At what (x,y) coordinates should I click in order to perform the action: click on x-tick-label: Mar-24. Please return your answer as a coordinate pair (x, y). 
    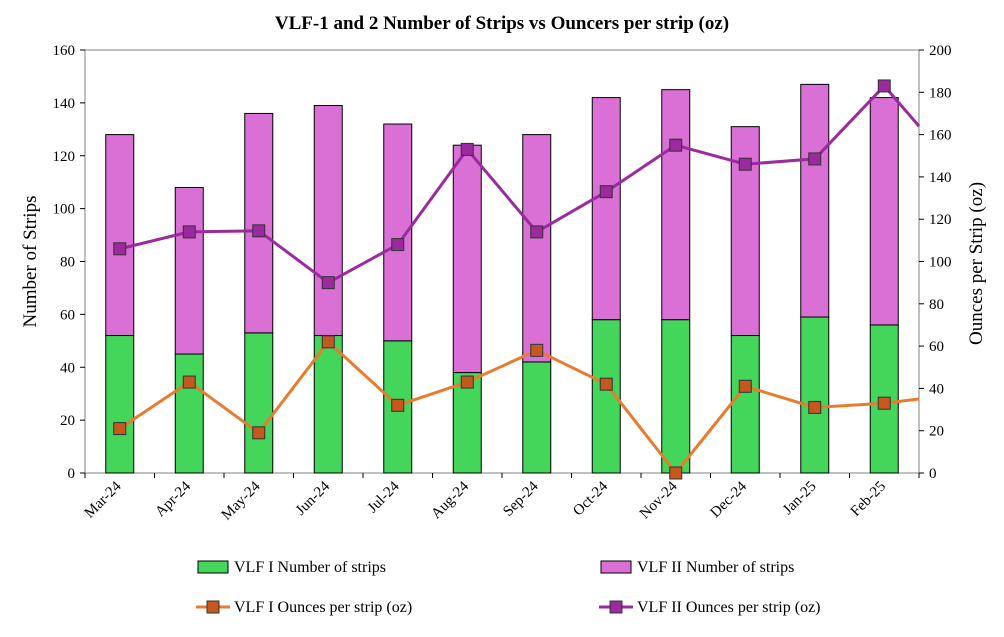
    Looking at the image, I should click on (103, 499).